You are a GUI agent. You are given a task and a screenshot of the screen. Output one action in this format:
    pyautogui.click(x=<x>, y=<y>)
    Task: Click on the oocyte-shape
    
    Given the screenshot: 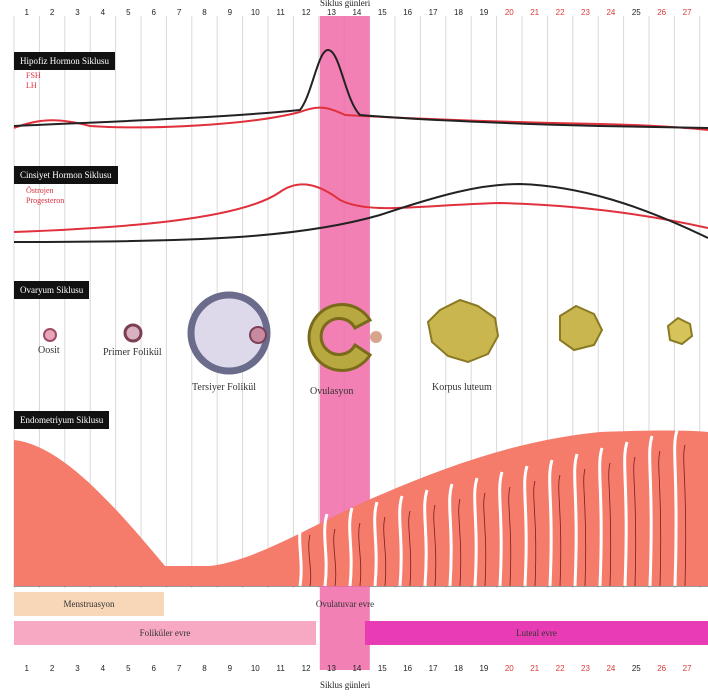 What is the action you would take?
    pyautogui.click(x=50, y=335)
    